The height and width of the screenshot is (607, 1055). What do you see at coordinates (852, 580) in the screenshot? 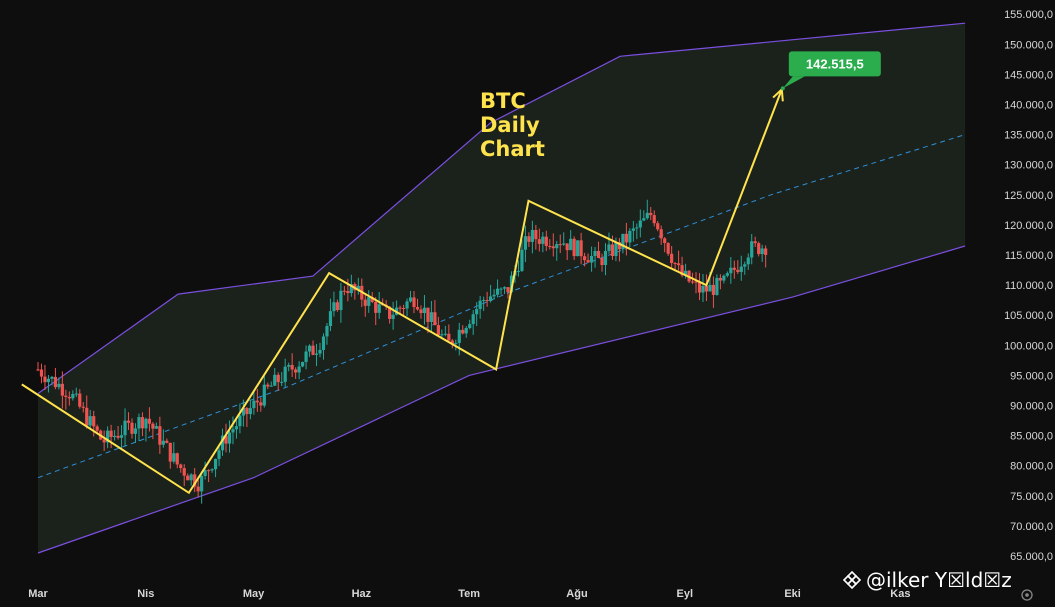
I see `binance-logo-icon` at bounding box center [852, 580].